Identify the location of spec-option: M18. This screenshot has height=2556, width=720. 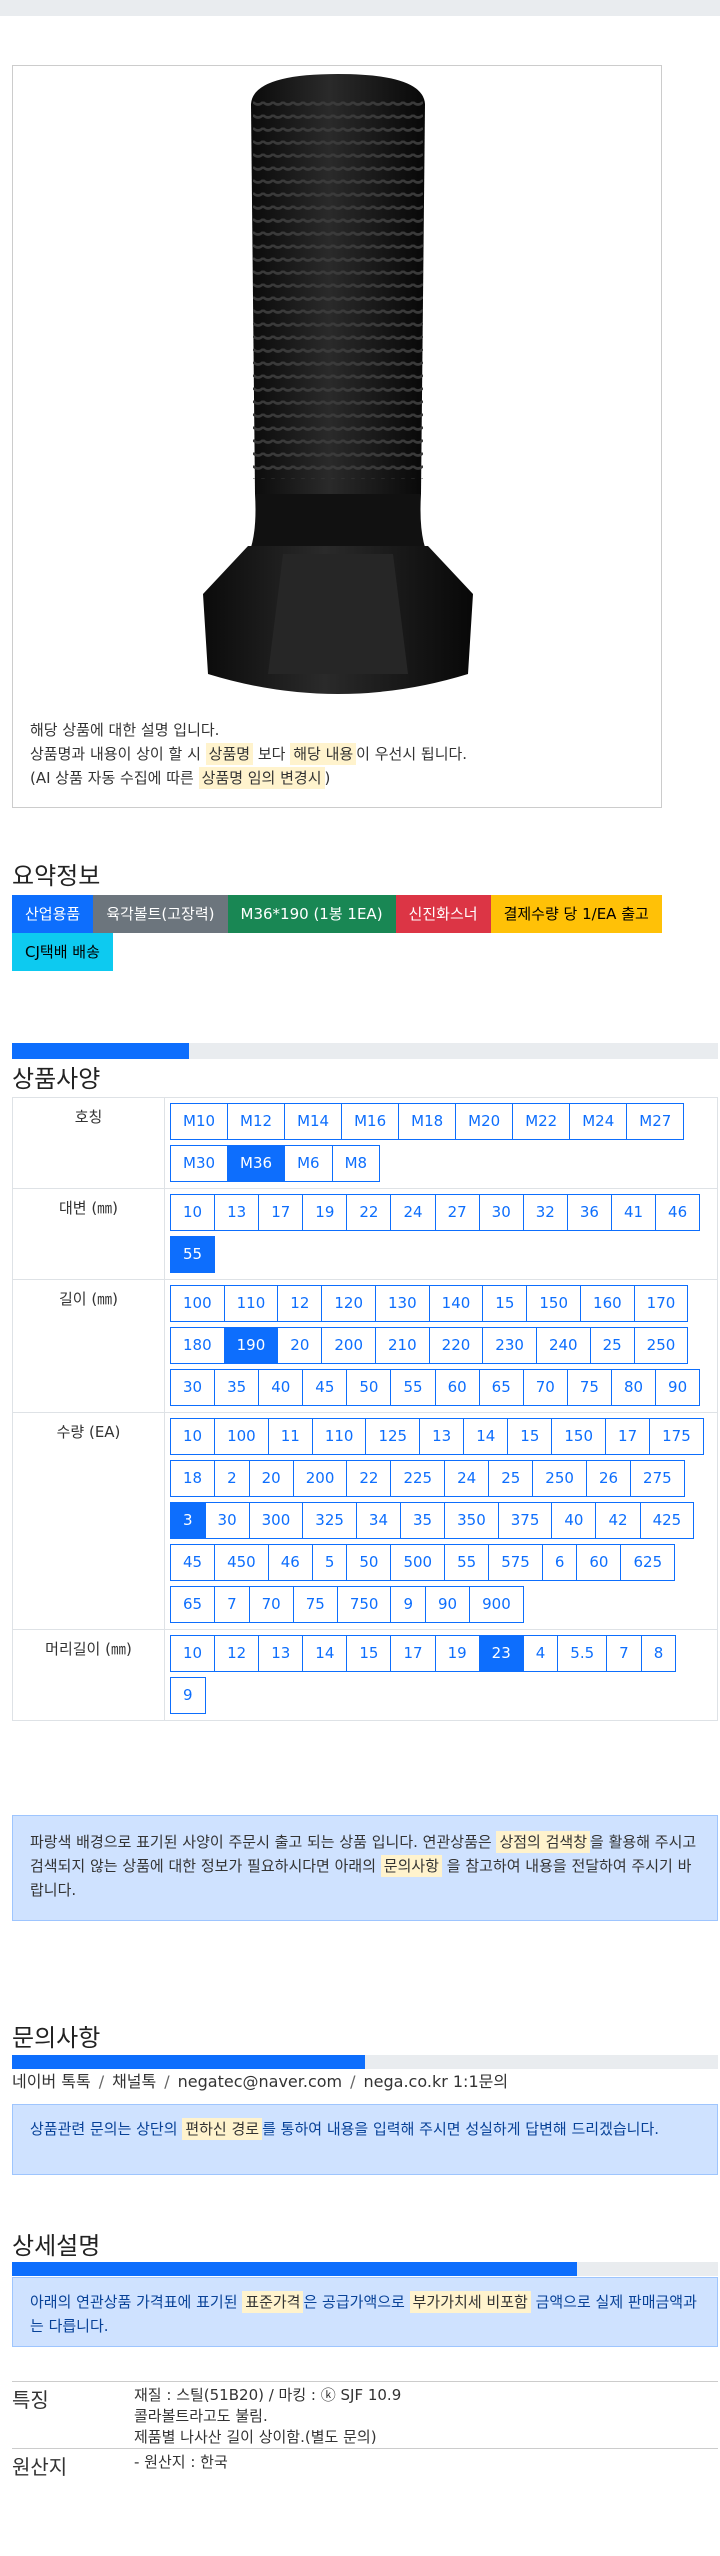
(427, 1121).